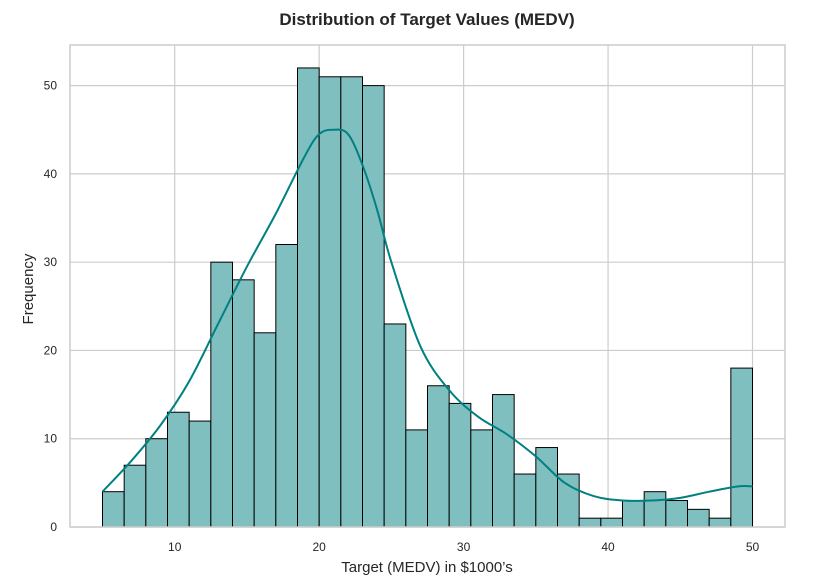  What do you see at coordinates (51, 262) in the screenshot?
I see `y-tick-label: 30` at bounding box center [51, 262].